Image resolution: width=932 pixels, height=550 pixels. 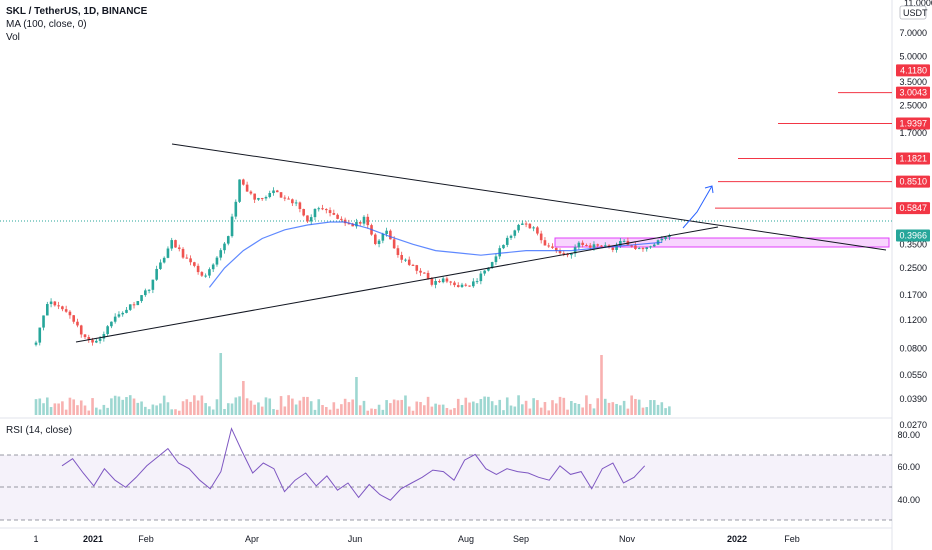 What do you see at coordinates (915, 13) in the screenshot?
I see `currency-label: USDT` at bounding box center [915, 13].